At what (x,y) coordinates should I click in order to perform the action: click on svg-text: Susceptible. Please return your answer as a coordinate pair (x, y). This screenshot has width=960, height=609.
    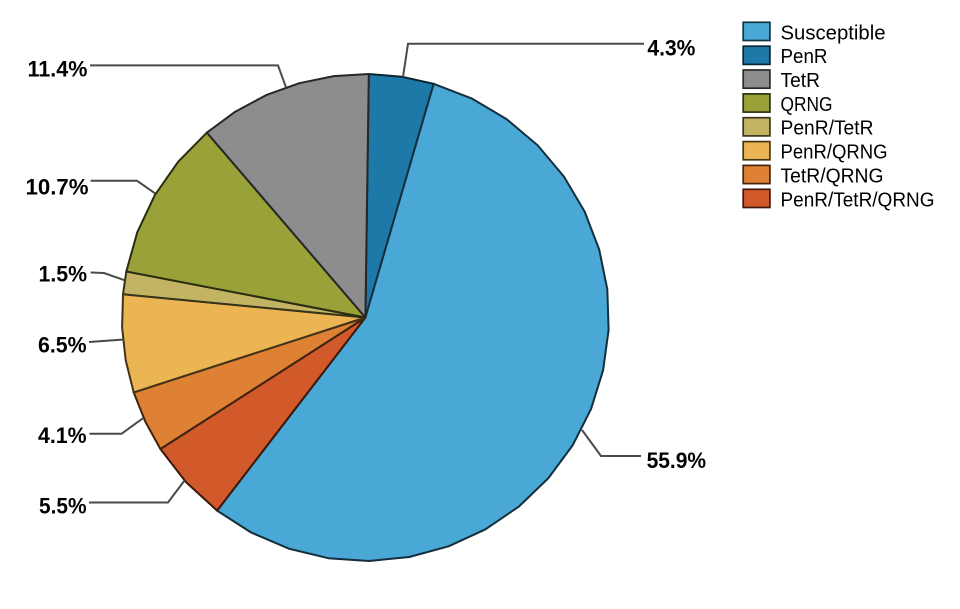
    Looking at the image, I should click on (833, 33).